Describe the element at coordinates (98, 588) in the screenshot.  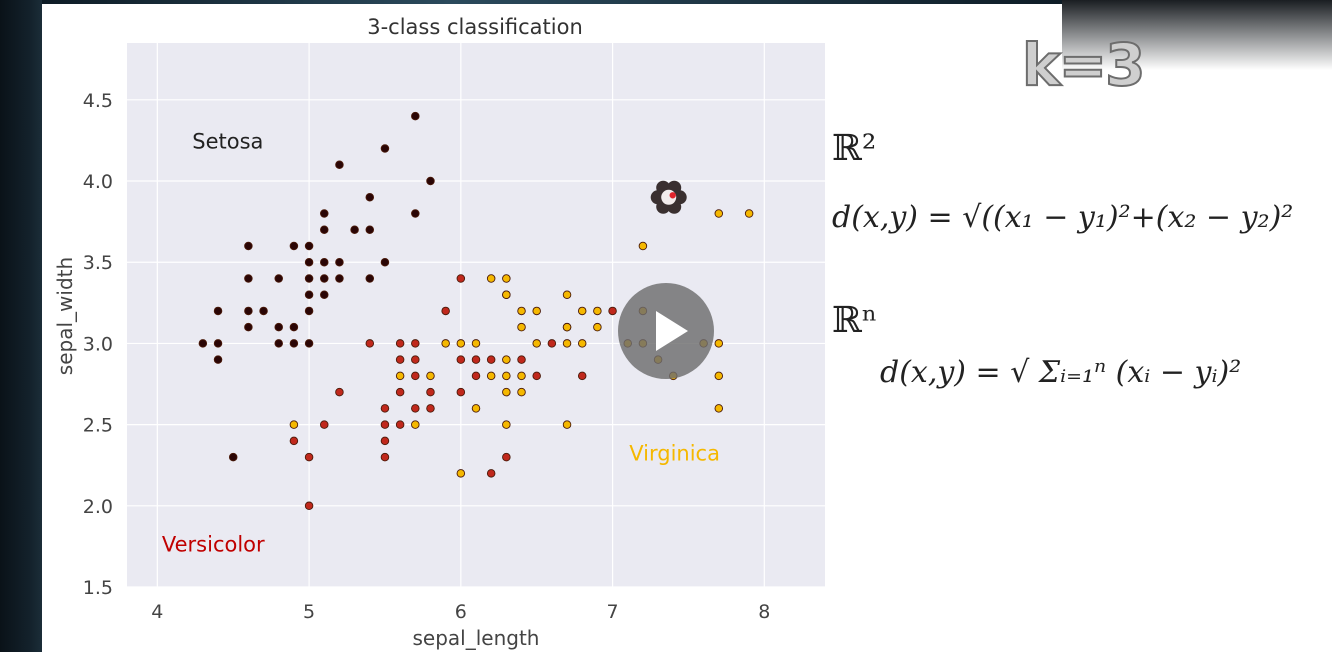
I see `y-tick-label: 1.5` at that location.